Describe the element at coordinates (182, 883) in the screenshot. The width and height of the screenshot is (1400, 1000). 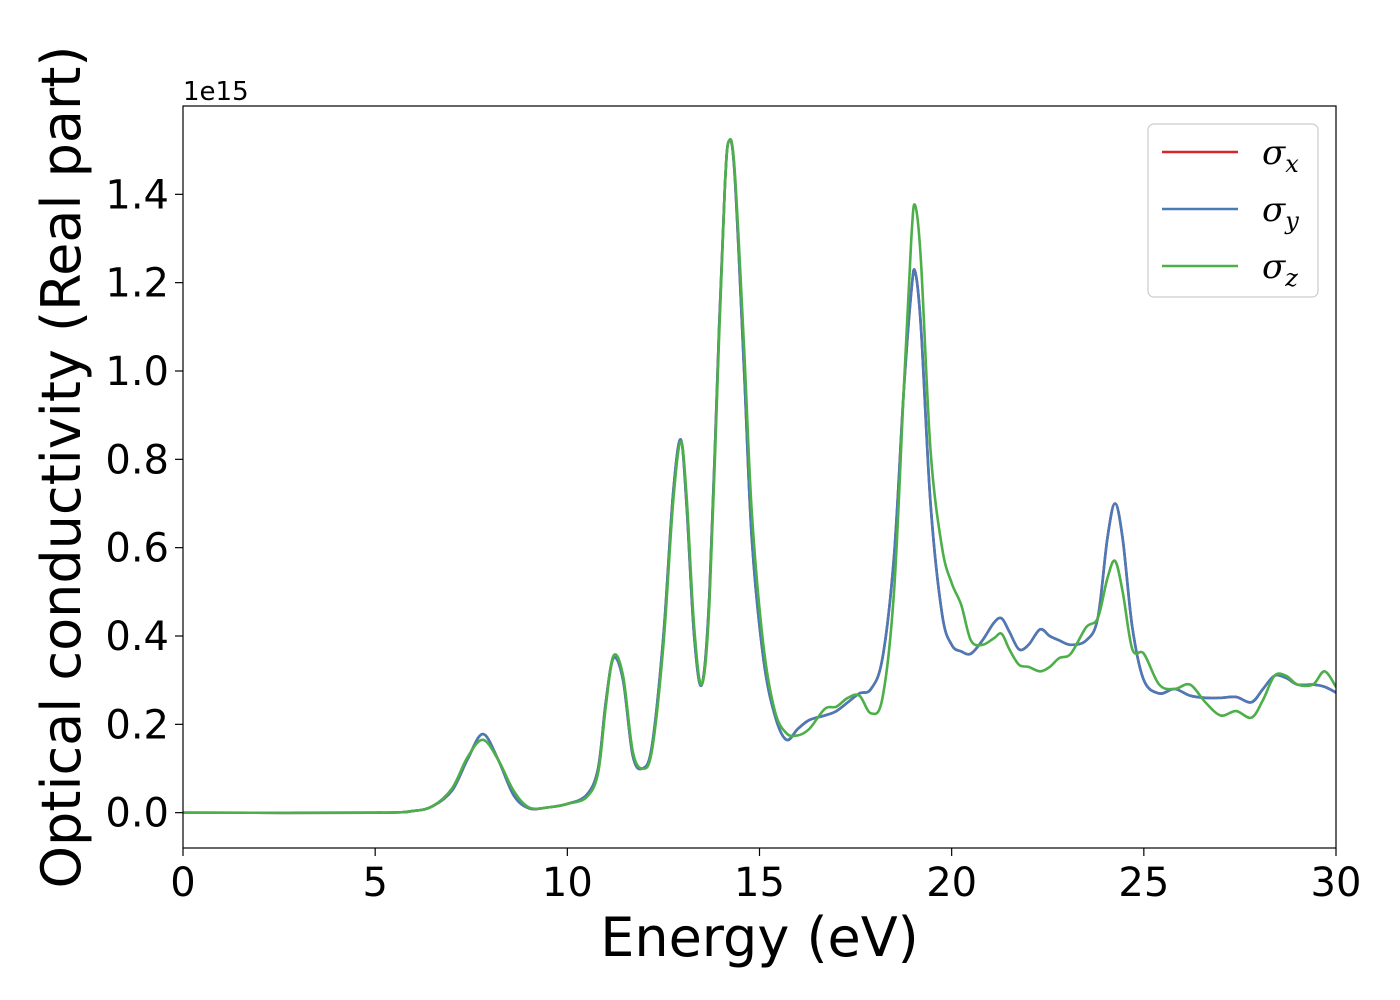
I see `x-tick-label: 0` at that location.